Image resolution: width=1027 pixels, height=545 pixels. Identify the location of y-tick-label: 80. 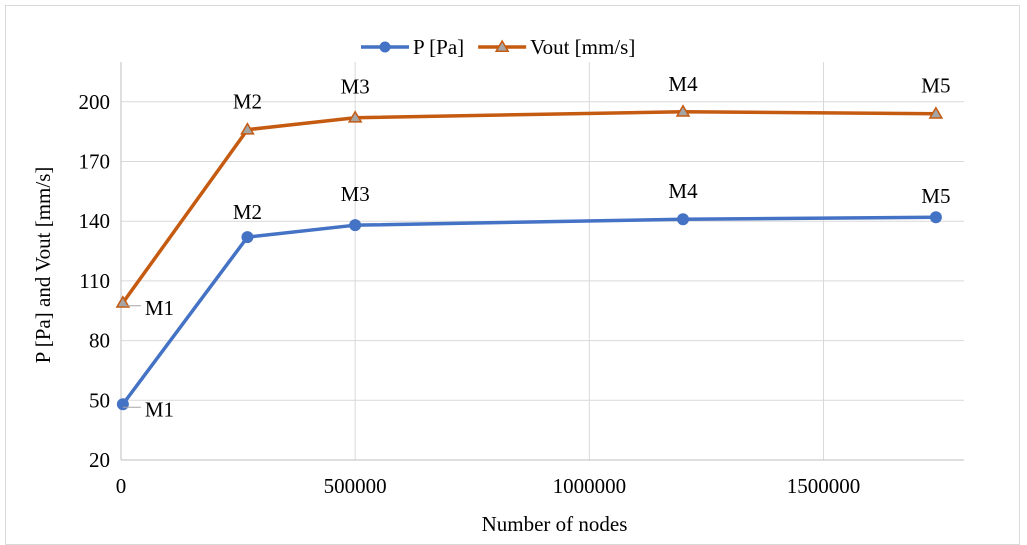
(99, 341).